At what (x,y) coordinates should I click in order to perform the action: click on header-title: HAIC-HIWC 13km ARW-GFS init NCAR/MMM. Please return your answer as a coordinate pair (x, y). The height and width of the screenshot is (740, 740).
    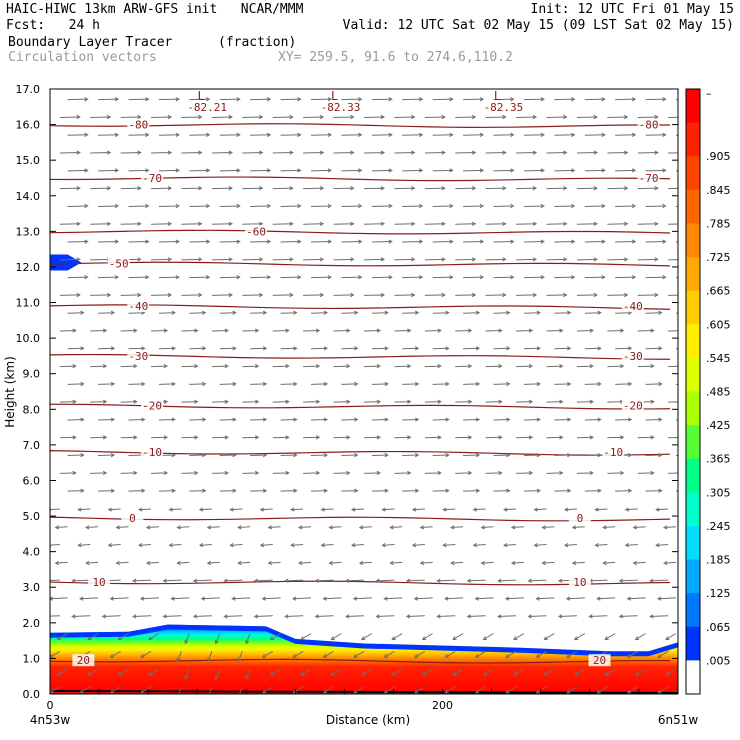
    Looking at the image, I should click on (155, 9).